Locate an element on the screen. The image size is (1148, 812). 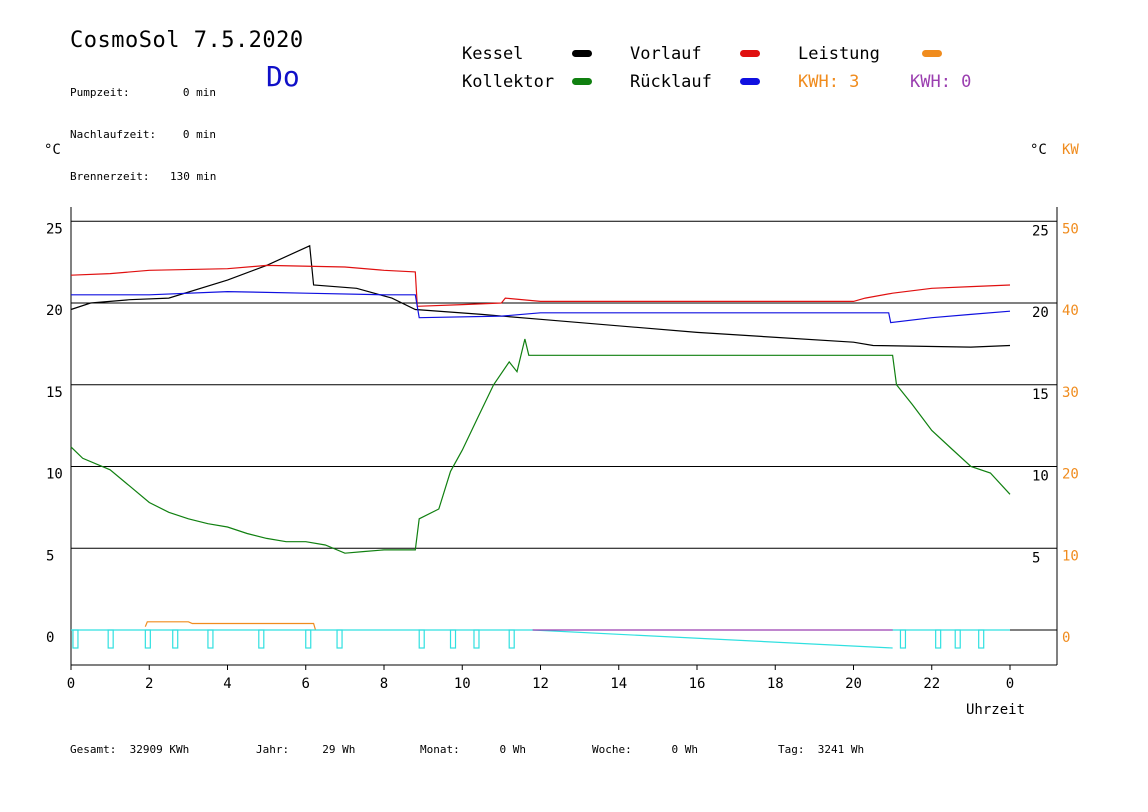
footer-monat: Monat: 0 Wh is located at coordinates (473, 749).